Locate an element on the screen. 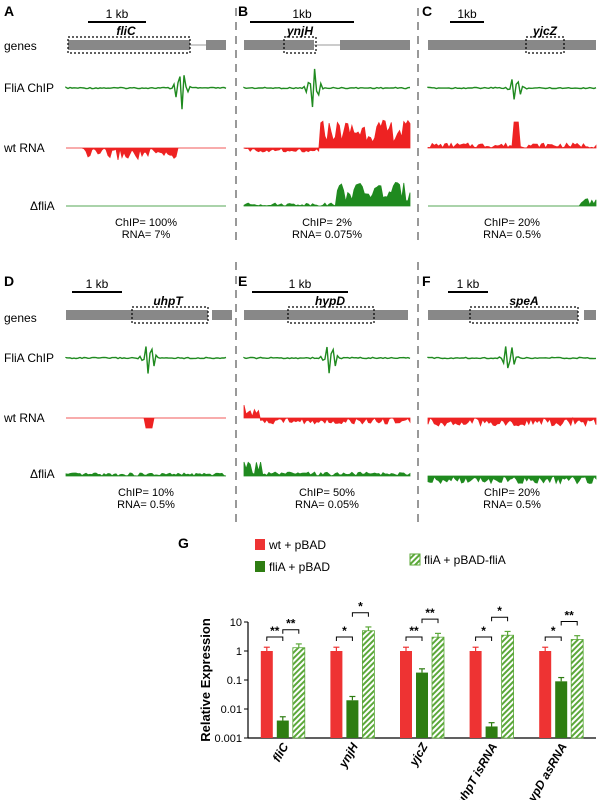 This screenshot has width=600, height=800. category-label: uhpT isRNA is located at coordinates (477, 770).